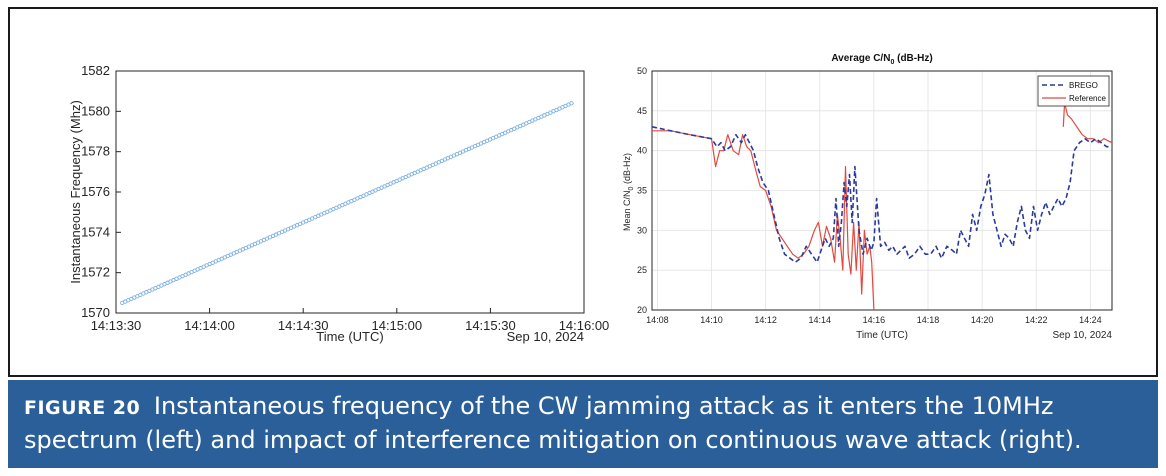 The height and width of the screenshot is (476, 1166). I want to click on cn0-legend: BREGO Reference, so click(1073, 91).